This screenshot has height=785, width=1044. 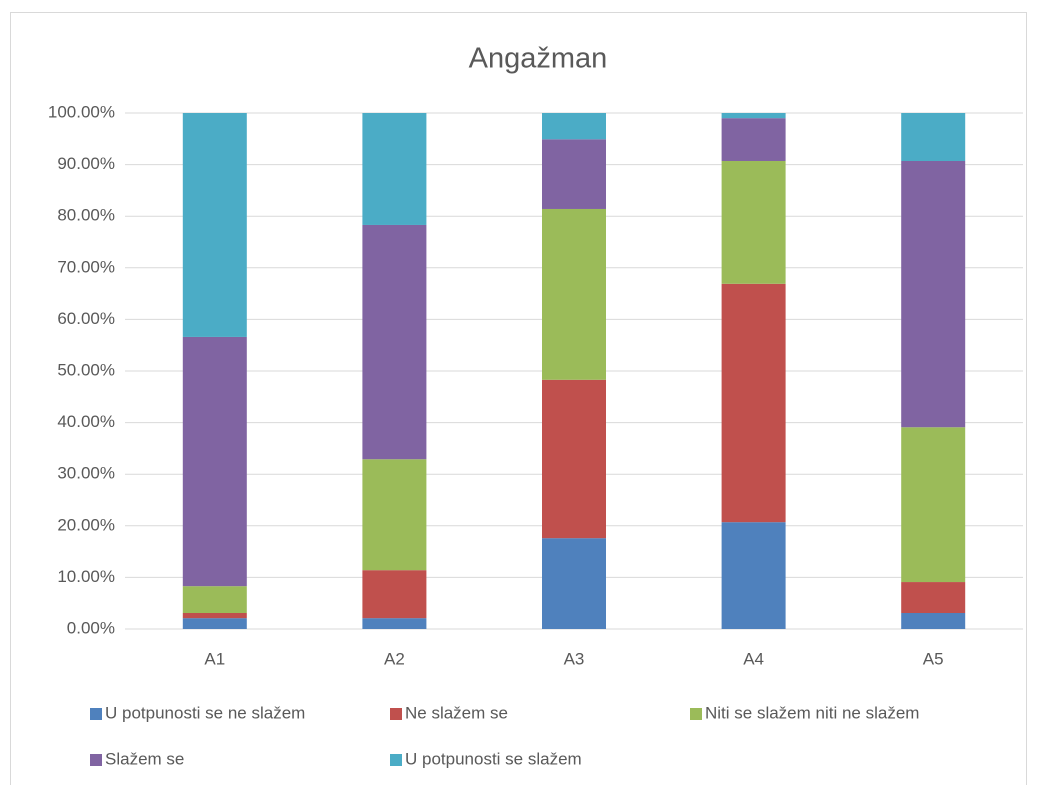 I want to click on legend-label: Slažem se, so click(x=144, y=758).